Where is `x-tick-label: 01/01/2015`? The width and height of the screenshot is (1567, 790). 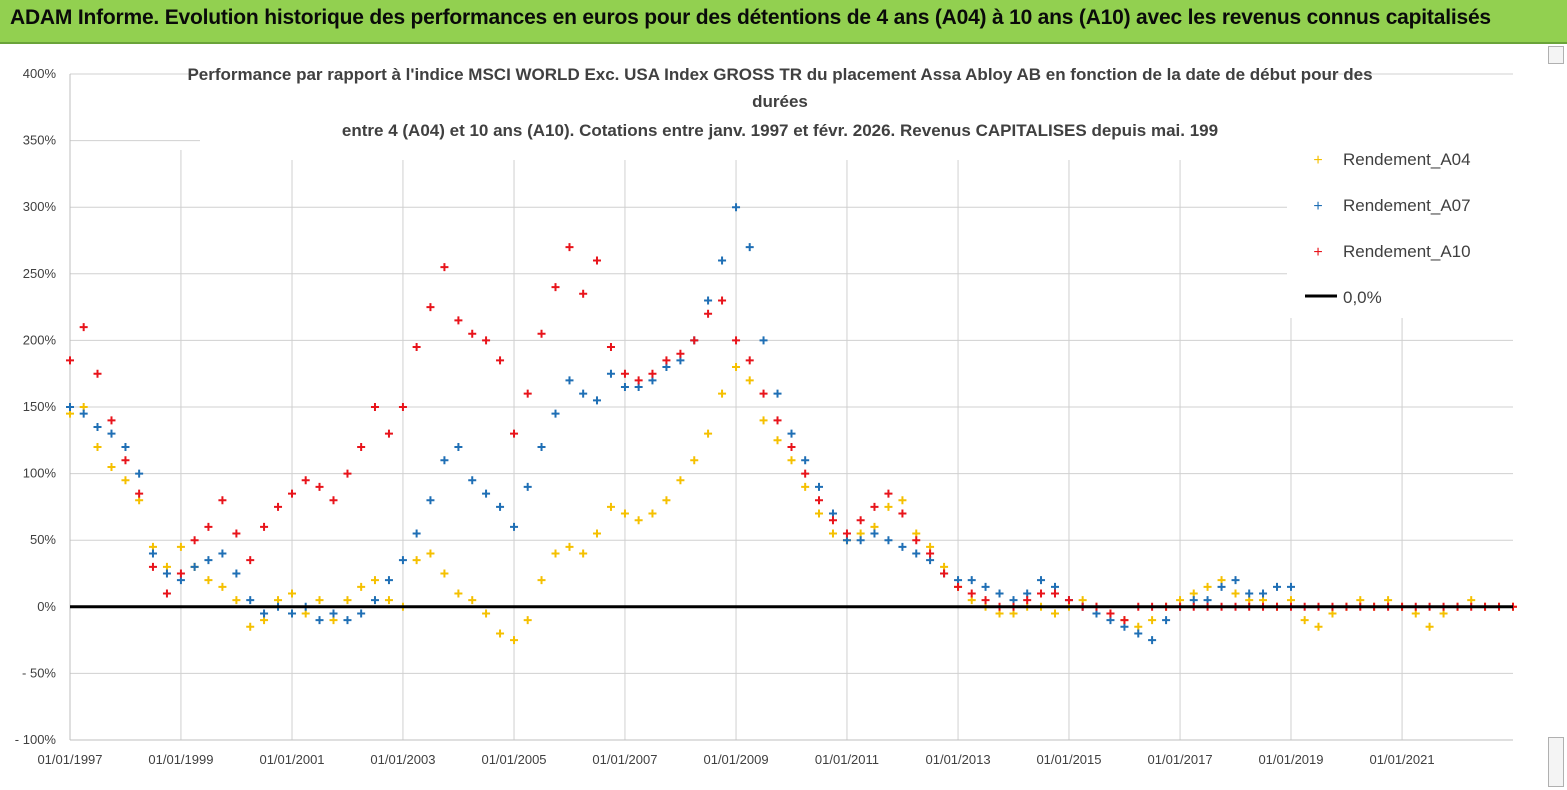 x-tick-label: 01/01/2015 is located at coordinates (1068, 759).